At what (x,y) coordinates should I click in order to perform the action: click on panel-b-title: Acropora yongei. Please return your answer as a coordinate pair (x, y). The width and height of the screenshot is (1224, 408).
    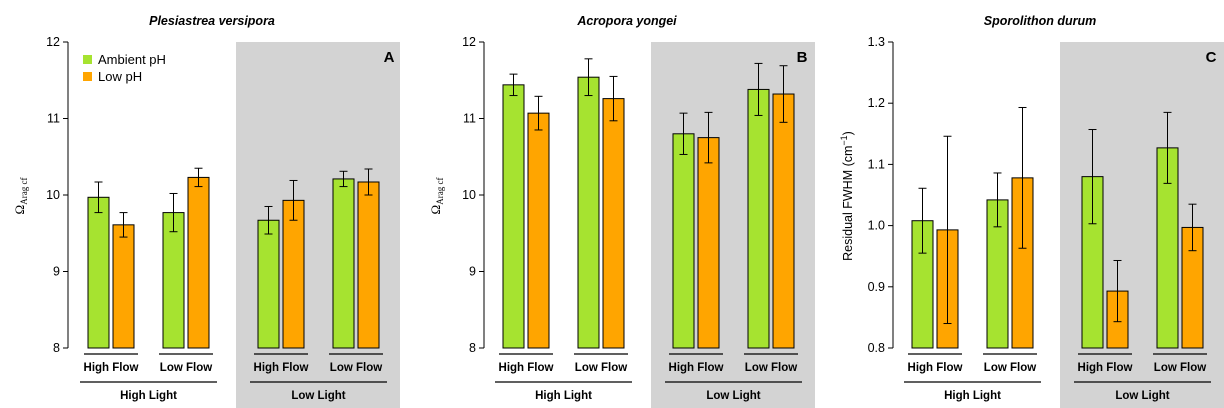
    Looking at the image, I should click on (626, 21).